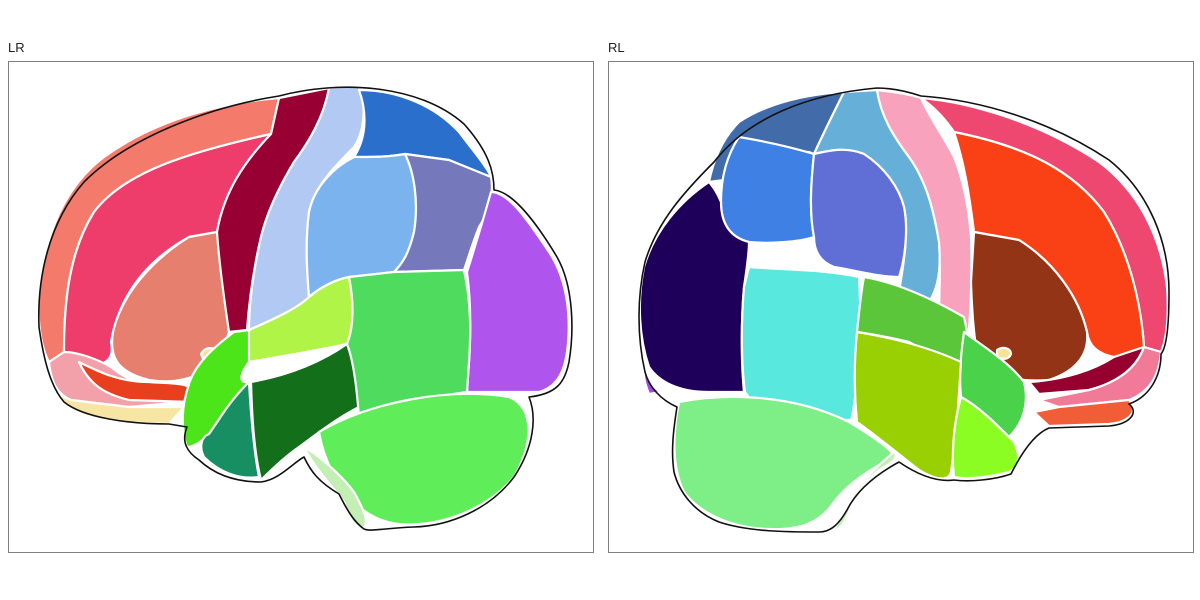 The height and width of the screenshot is (600, 1200). Describe the element at coordinates (767, 189) in the screenshot. I see `region-superior-parietal` at that location.